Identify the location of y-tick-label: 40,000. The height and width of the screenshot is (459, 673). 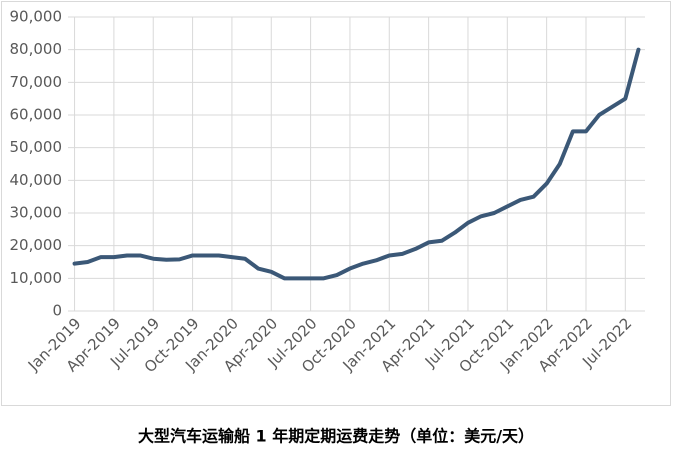
(36, 180).